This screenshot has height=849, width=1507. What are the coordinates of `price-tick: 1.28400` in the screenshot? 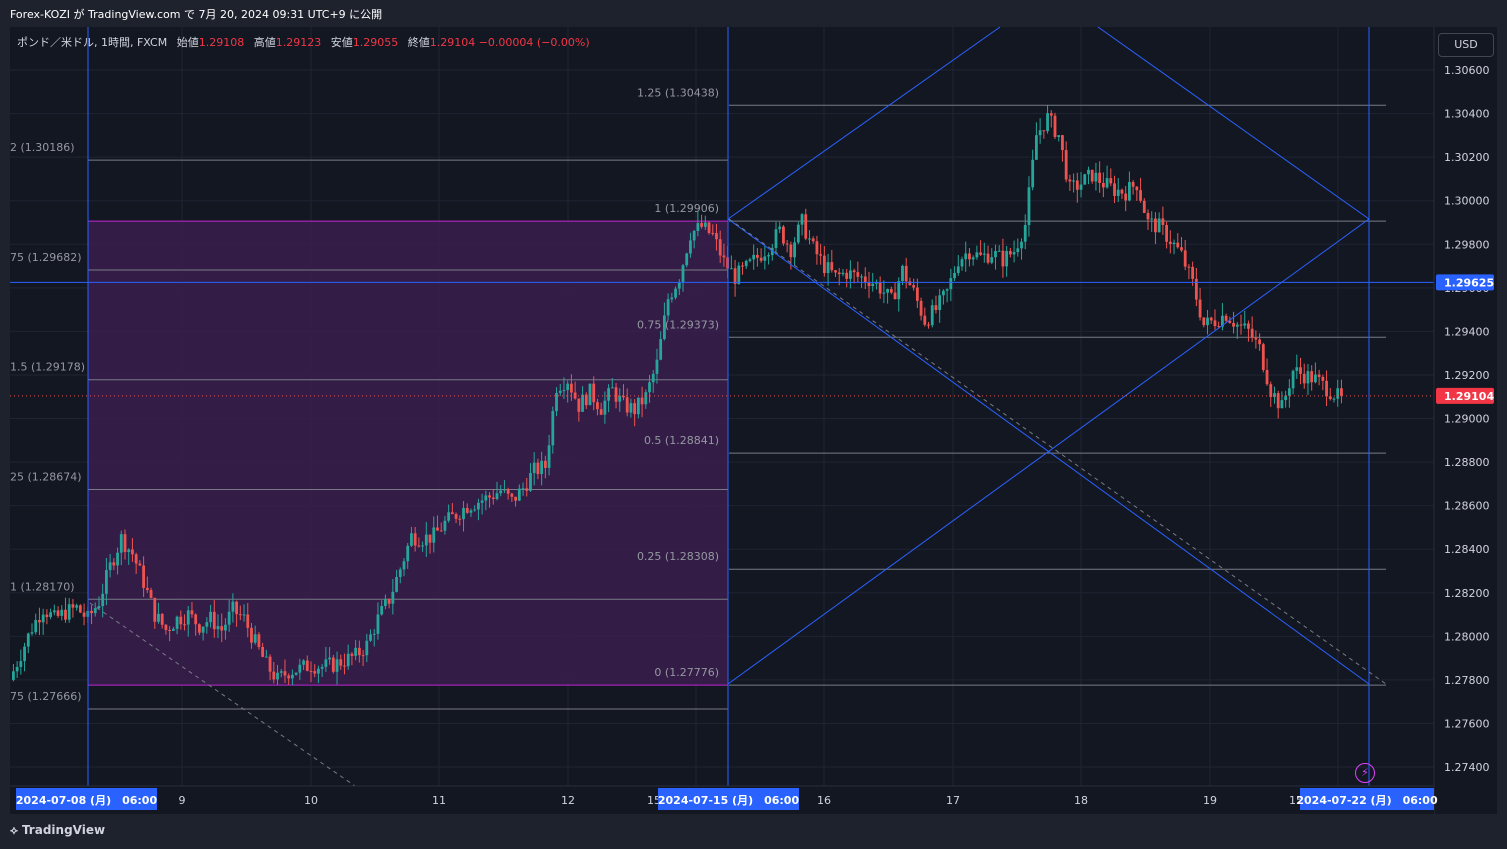 It's located at (1467, 549).